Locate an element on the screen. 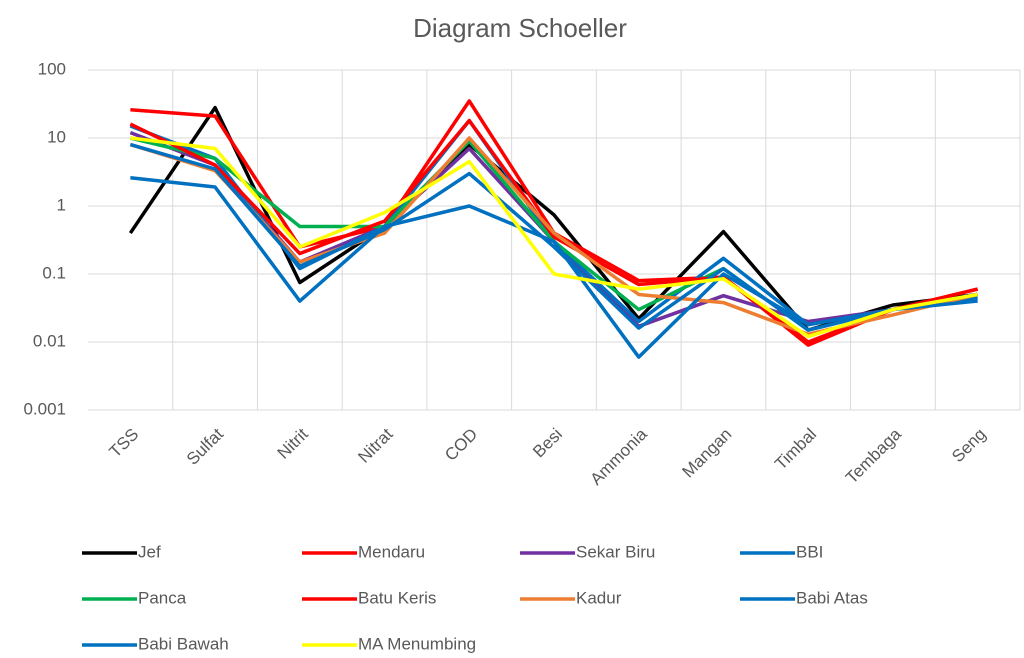  legend-label: BBI is located at coordinates (809, 551).